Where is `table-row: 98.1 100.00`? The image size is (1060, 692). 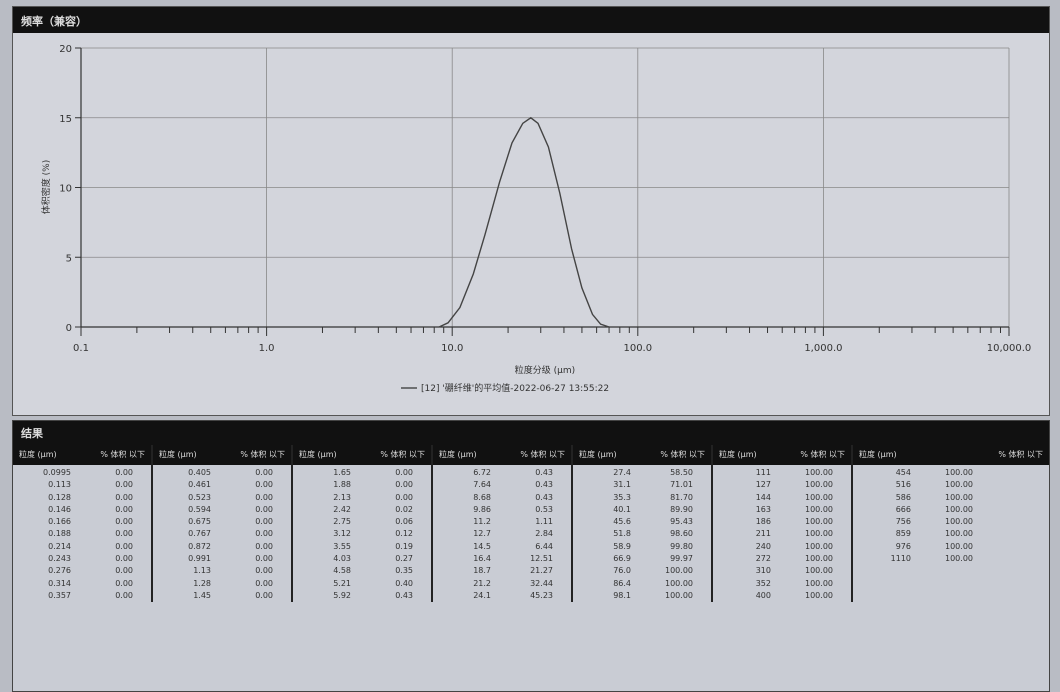 table-row: 98.1 100.00 is located at coordinates (642, 596).